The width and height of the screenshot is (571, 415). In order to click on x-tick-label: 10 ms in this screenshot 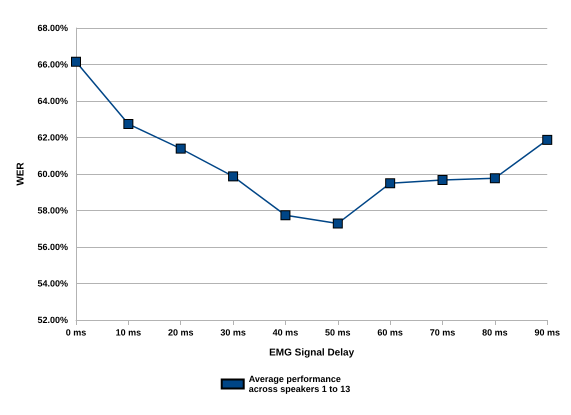, I will do `click(129, 333)`.